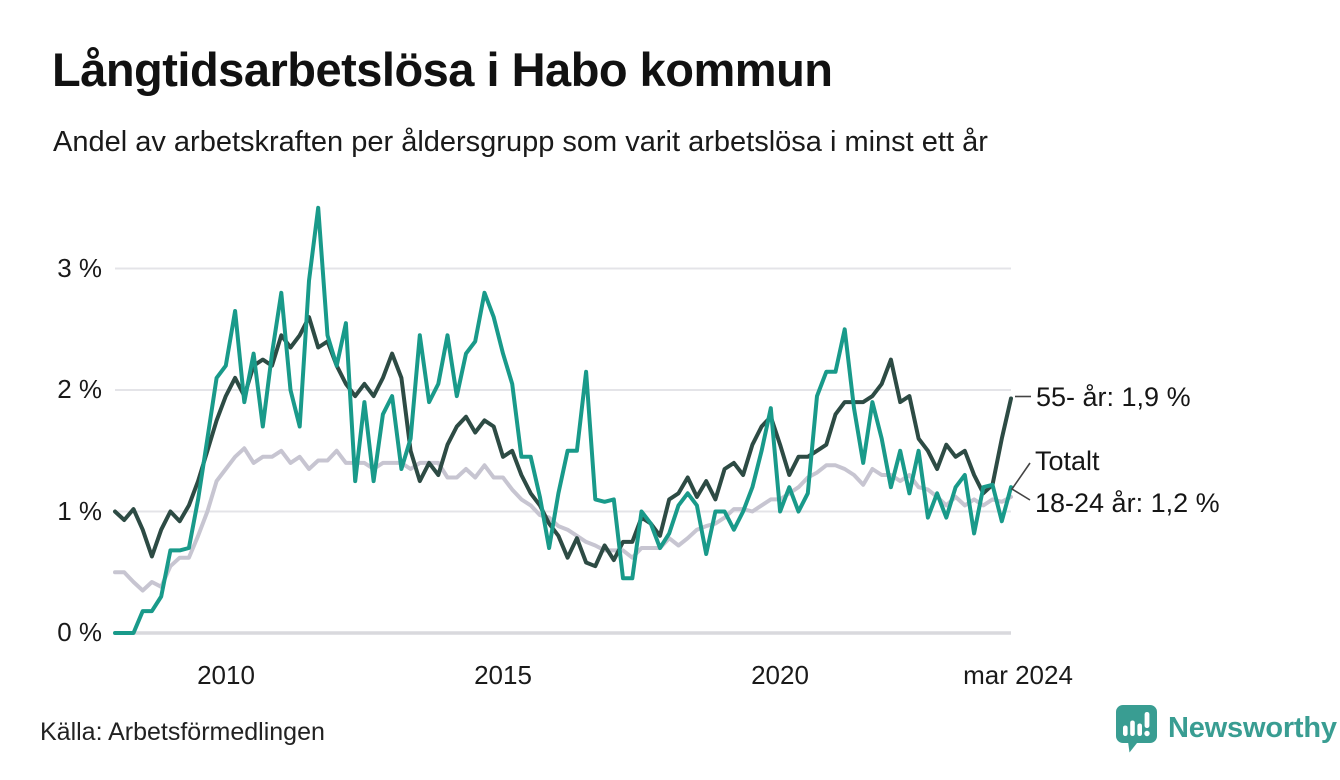 This screenshot has width=1340, height=780. I want to click on newsworthy-logo: Newsworthy, so click(1225, 728).